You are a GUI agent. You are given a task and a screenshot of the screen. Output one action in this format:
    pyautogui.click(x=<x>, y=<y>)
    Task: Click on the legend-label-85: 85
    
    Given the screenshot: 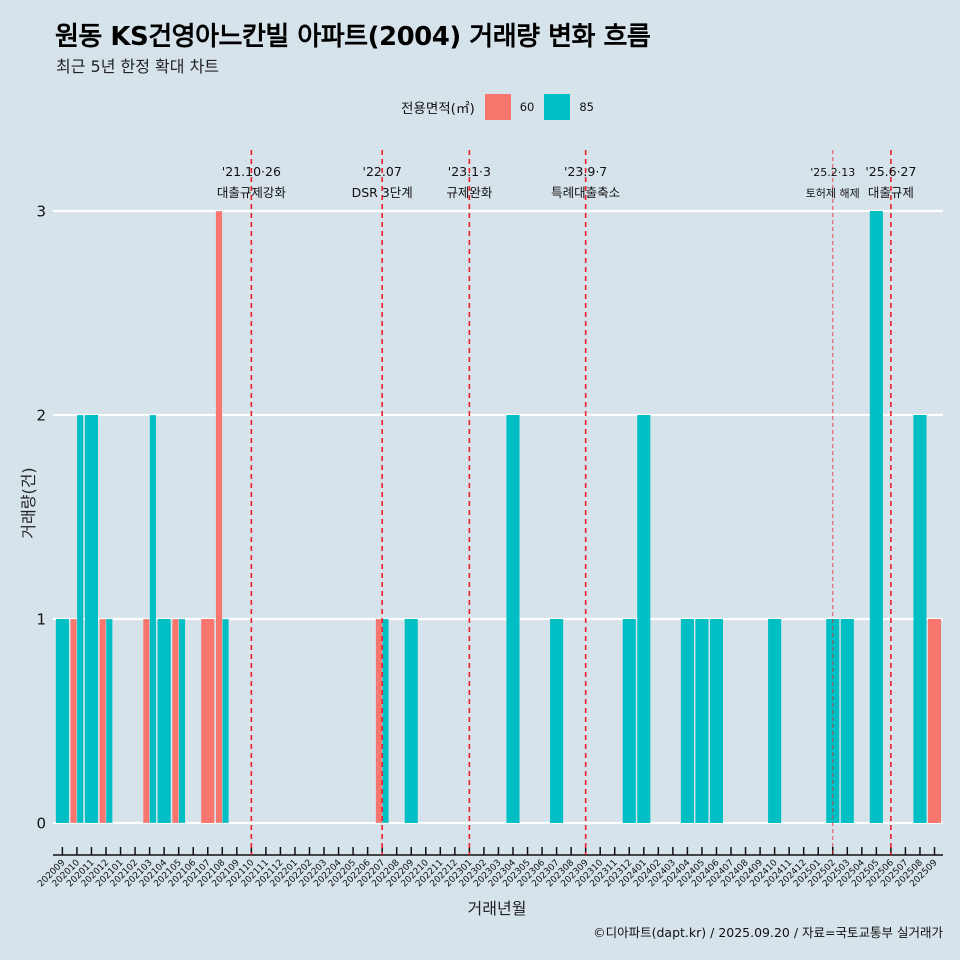 What is the action you would take?
    pyautogui.click(x=586, y=107)
    